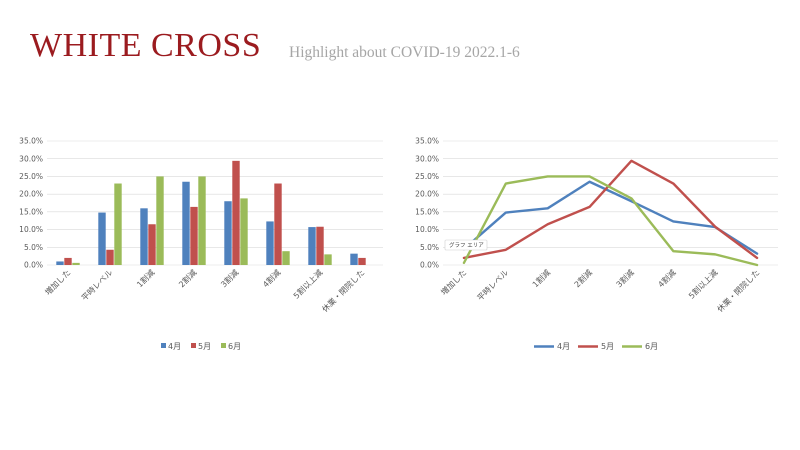 The image size is (800, 450). Describe the element at coordinates (702, 283) in the screenshot. I see `line-chart-x-tick-label: 5割以上減` at that location.